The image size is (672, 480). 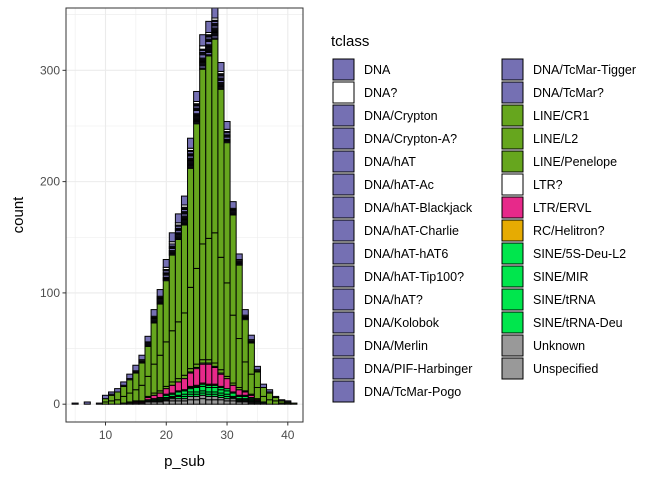 What do you see at coordinates (343, 253) in the screenshot?
I see `legend-key-dna-hat-hat6` at bounding box center [343, 253].